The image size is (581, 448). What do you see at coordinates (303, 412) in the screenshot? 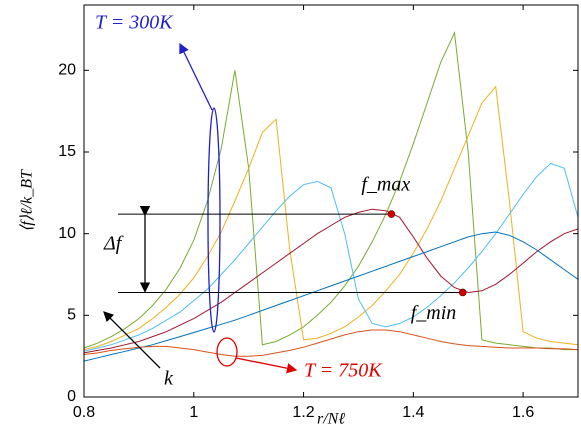
I see `x-tick-label: 1.2` at bounding box center [303, 412].